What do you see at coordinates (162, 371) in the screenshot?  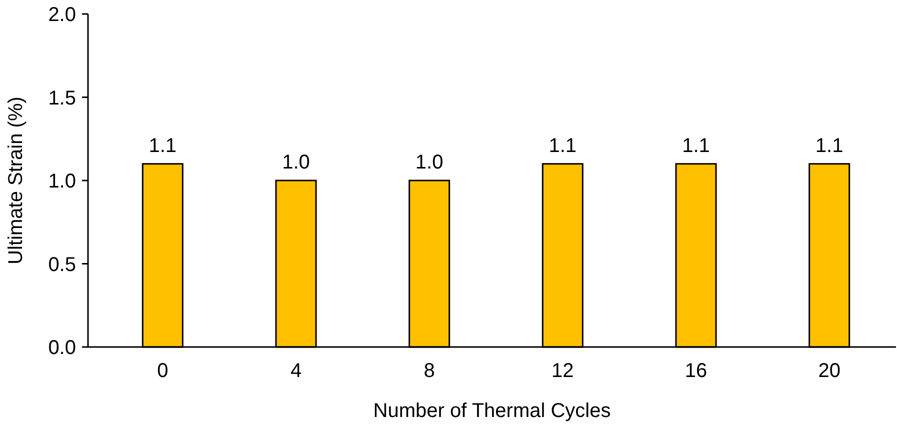 I see `x-tick-label: 0` at bounding box center [162, 371].